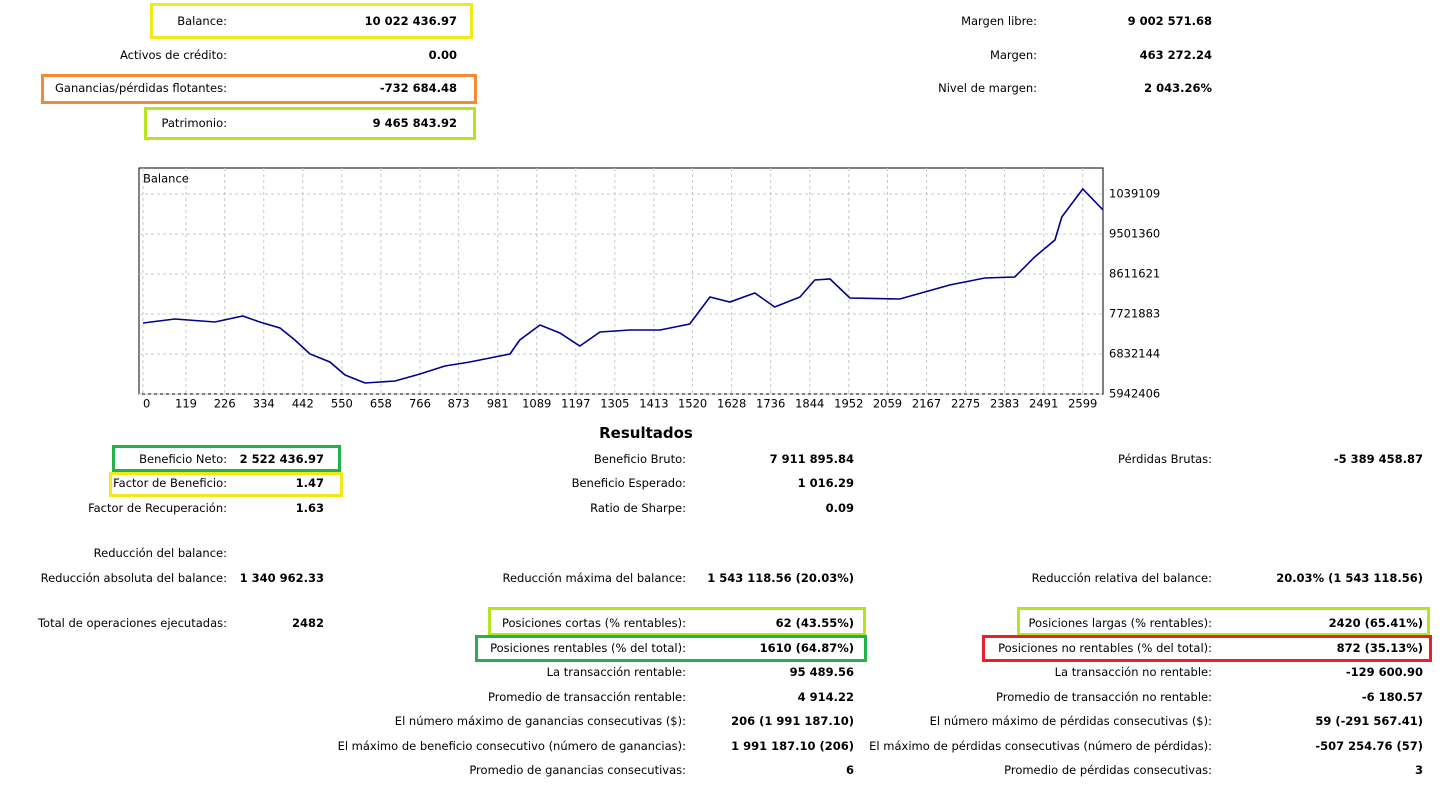 This screenshot has width=1452, height=800. Describe the element at coordinates (410, 21) in the screenshot. I see `summary-value: 10 022 436.97` at that location.